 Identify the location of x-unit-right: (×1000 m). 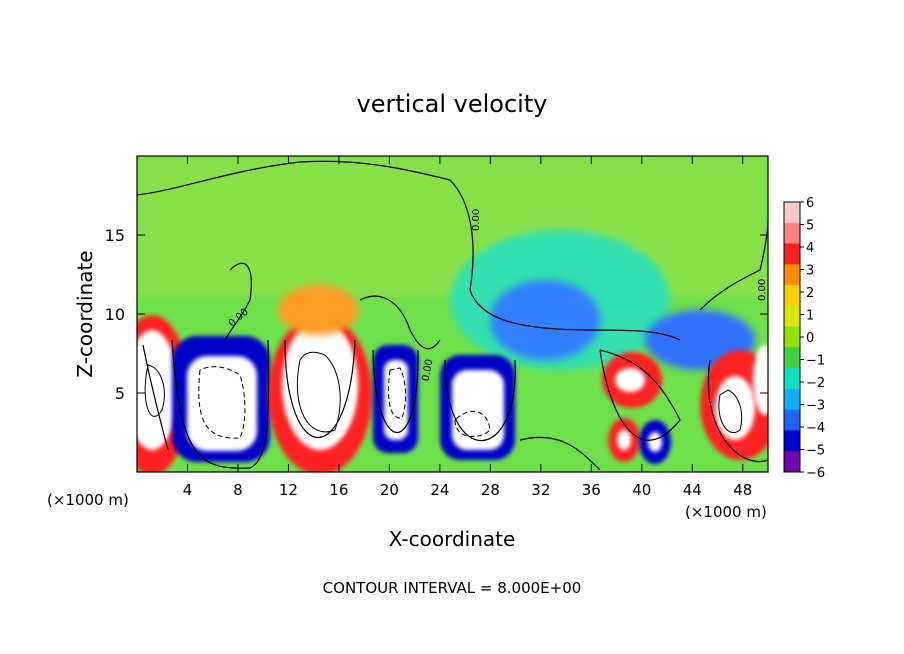
(726, 512).